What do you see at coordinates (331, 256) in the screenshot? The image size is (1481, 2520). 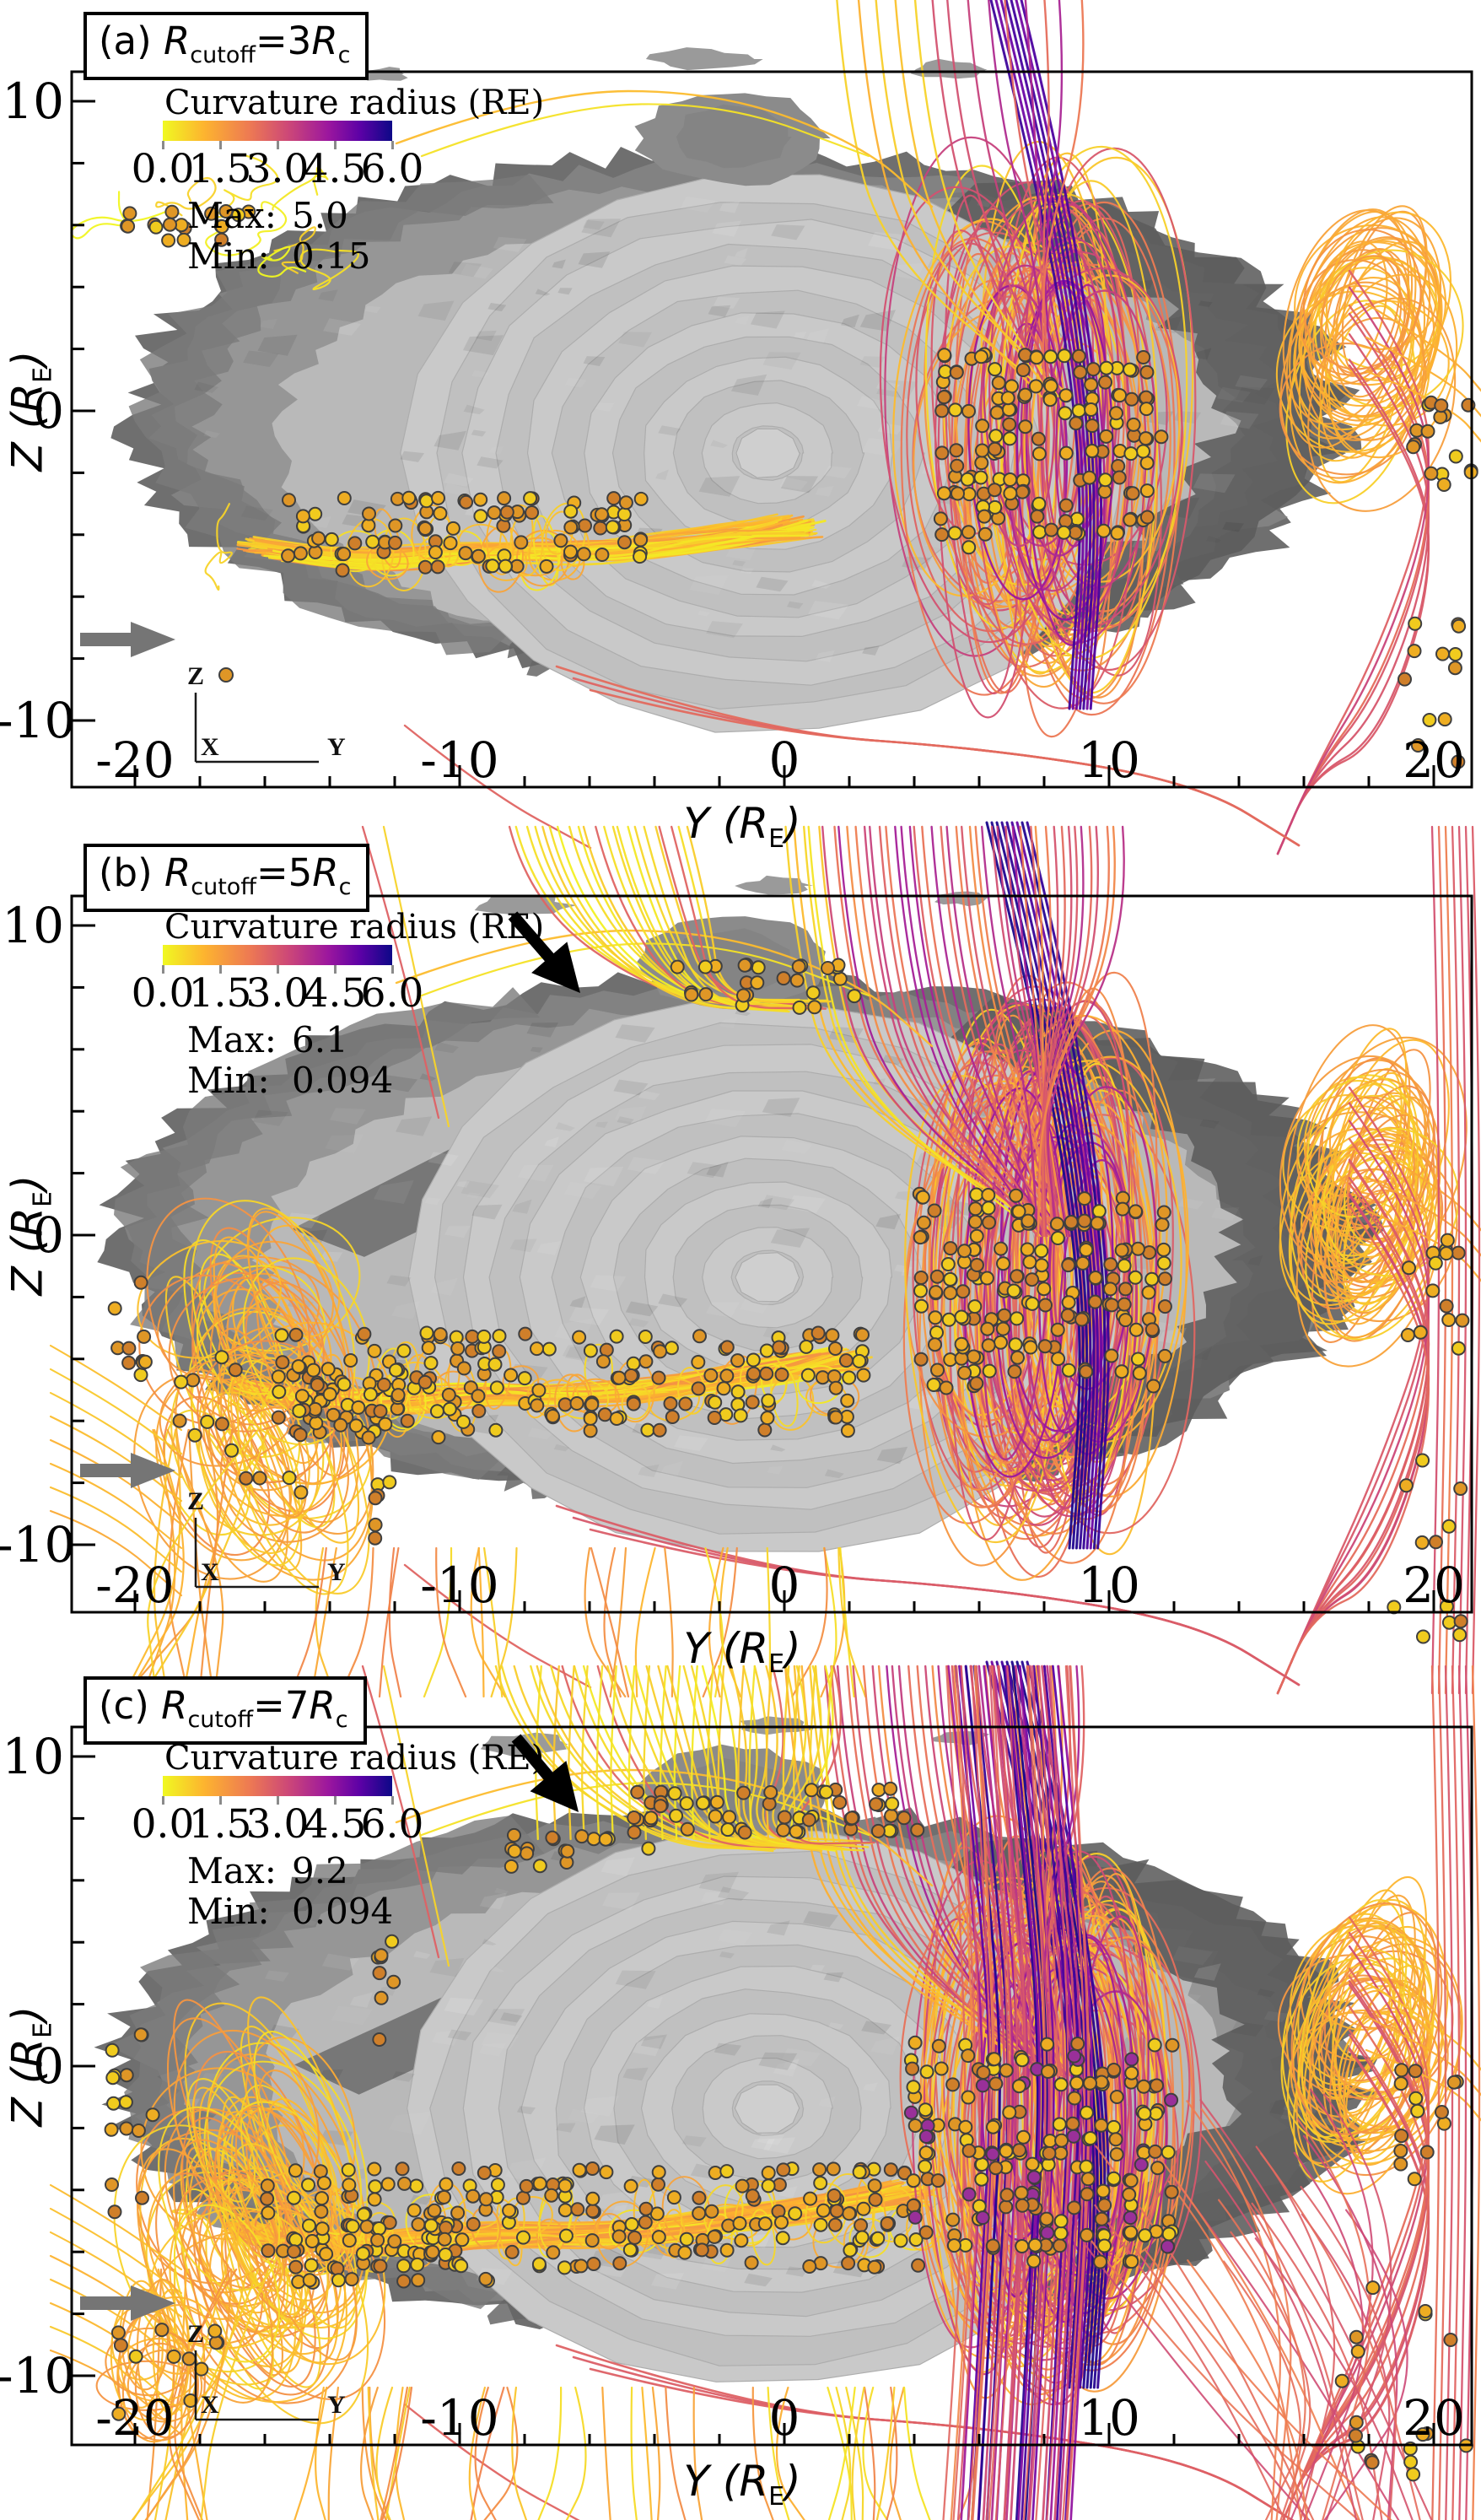 I see `stat-min-value: 0.15` at bounding box center [331, 256].